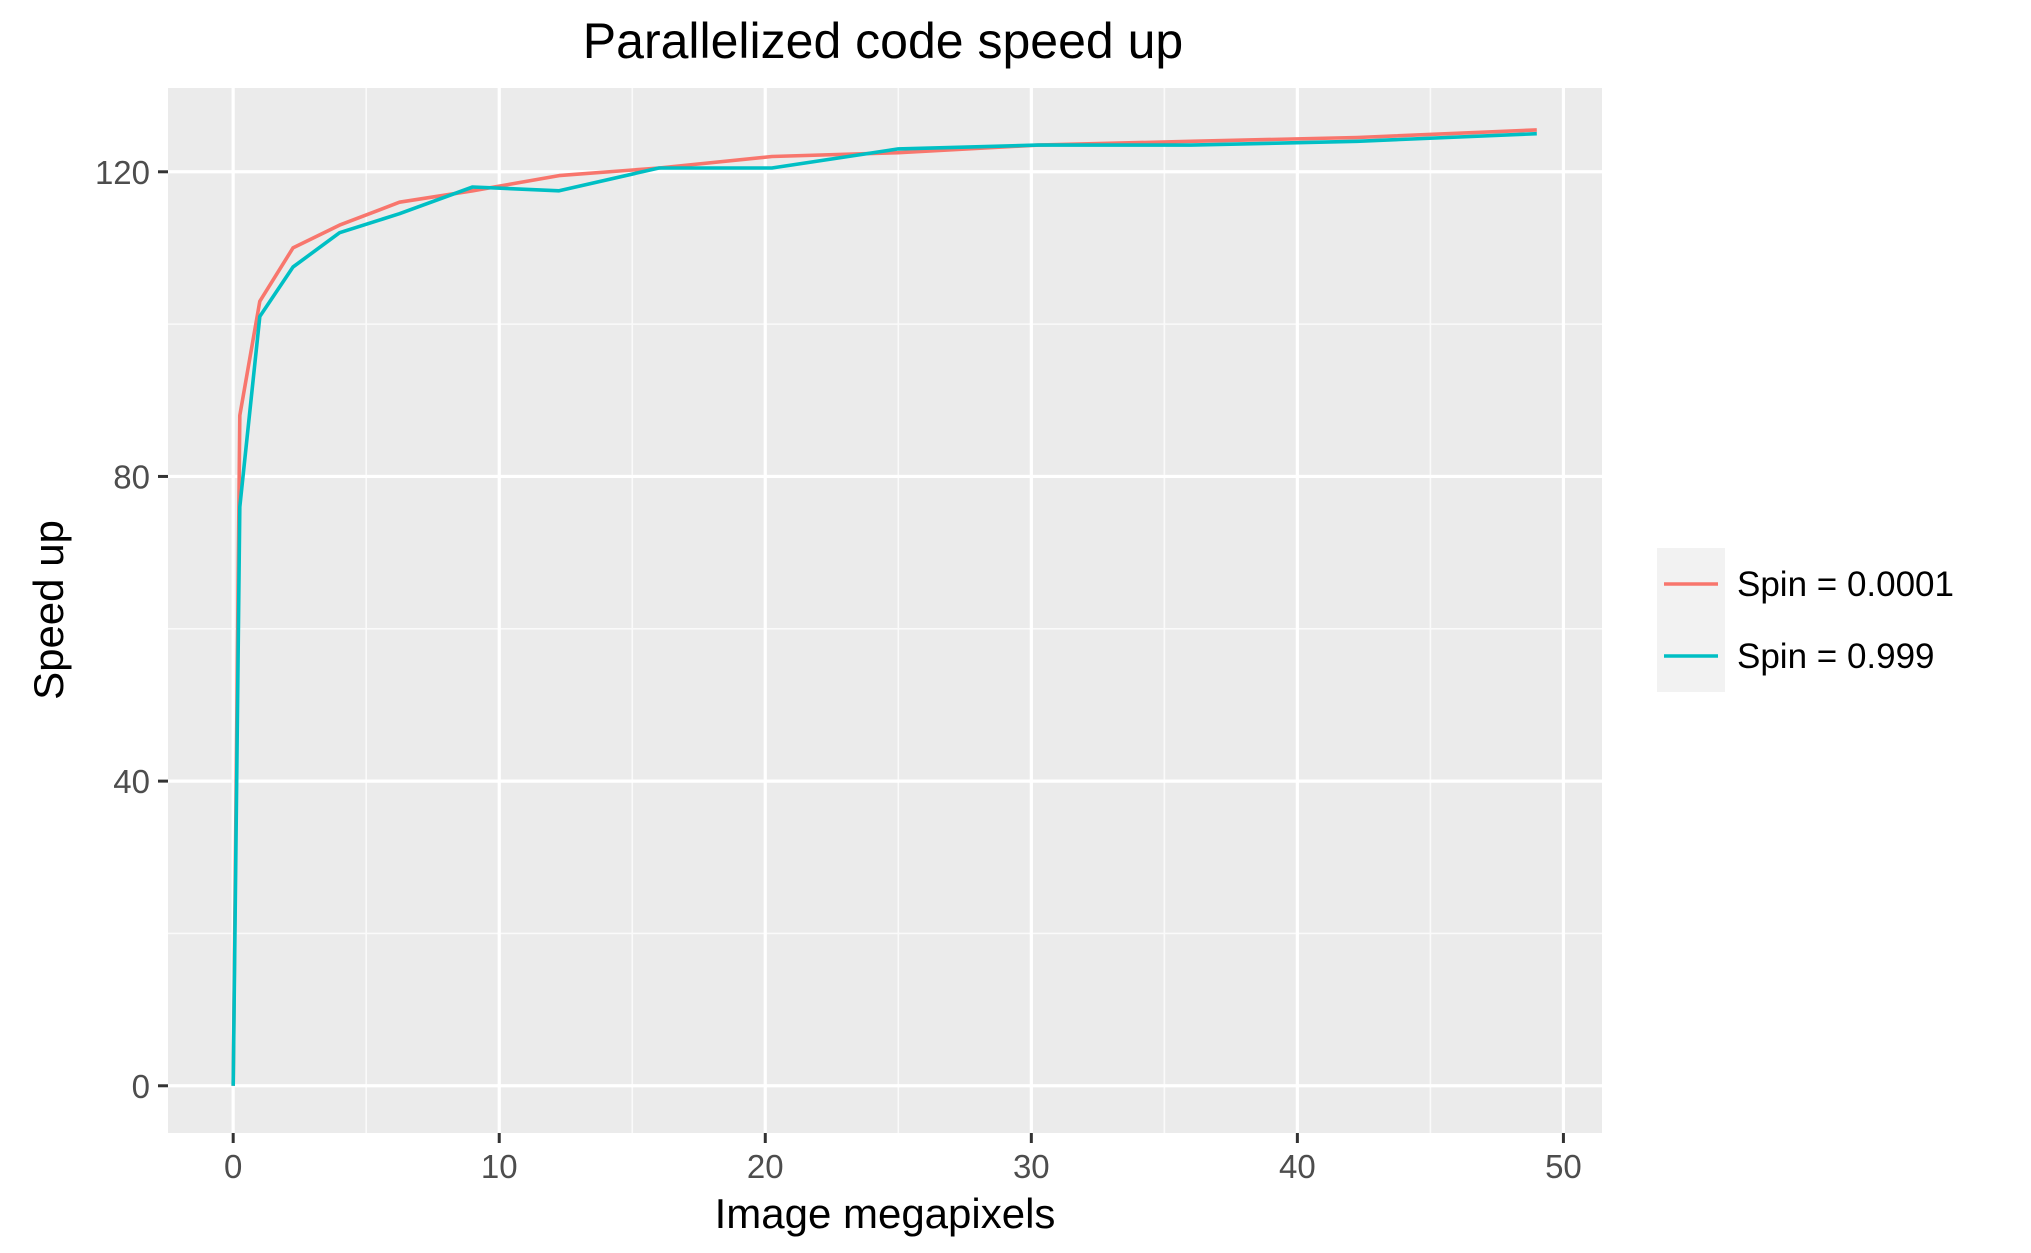 Image resolution: width=2031 pixels, height=1253 pixels. What do you see at coordinates (1805, 620) in the screenshot?
I see `legend: Spin = 0.0001 Spin = 0.999` at bounding box center [1805, 620].